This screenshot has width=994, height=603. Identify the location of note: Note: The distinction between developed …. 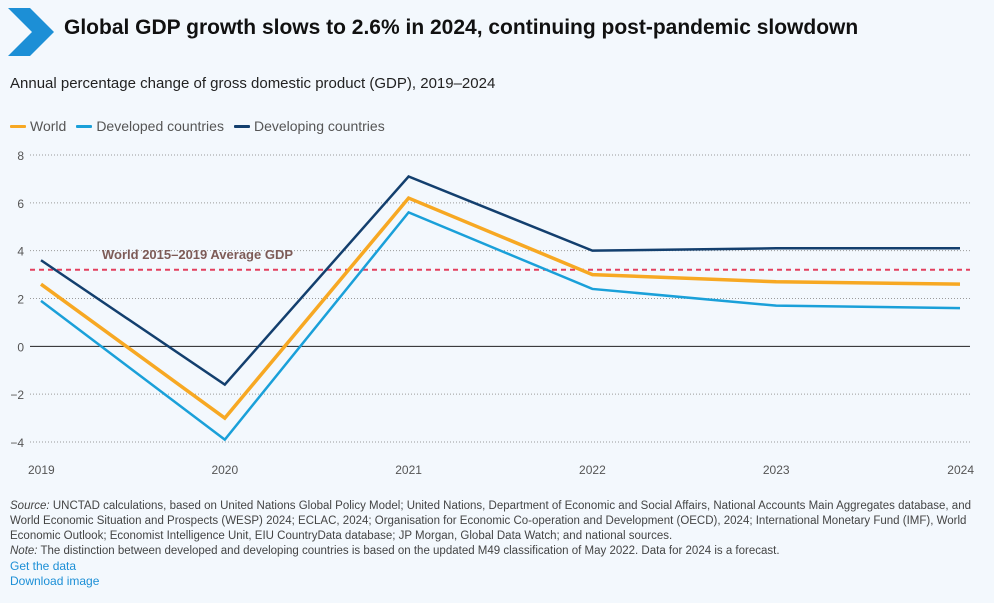
(497, 551).